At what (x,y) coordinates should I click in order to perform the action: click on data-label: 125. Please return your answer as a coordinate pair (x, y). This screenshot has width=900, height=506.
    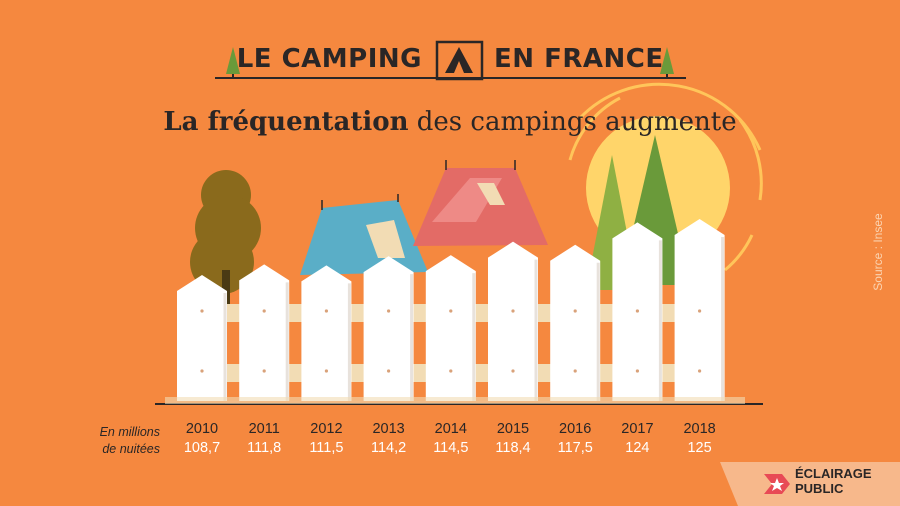
    Looking at the image, I should click on (699, 448).